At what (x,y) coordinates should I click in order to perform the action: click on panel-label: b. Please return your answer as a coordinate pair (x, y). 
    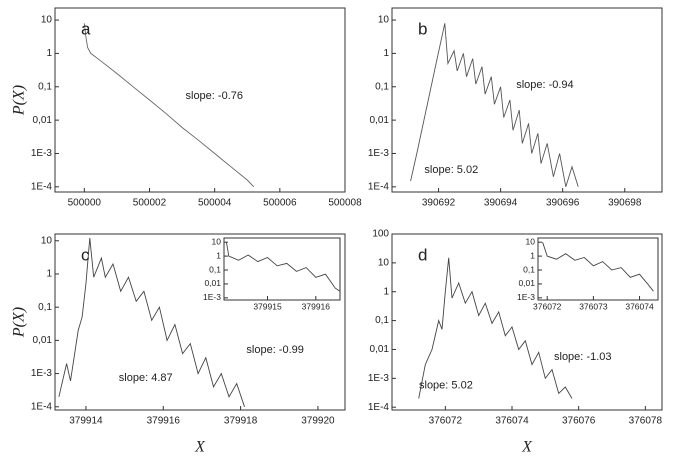
    Looking at the image, I should click on (422, 28).